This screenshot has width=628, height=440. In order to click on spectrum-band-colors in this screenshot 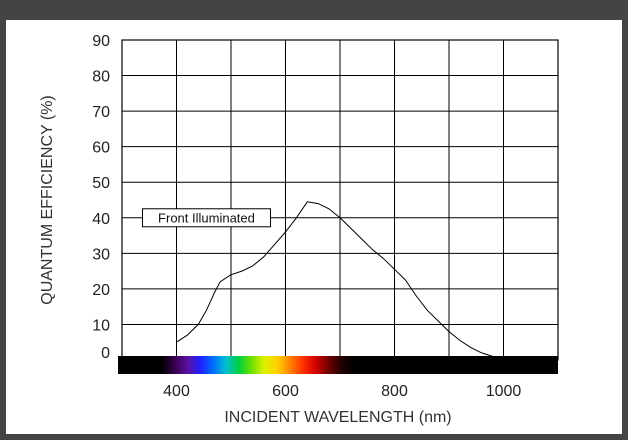, I will do `click(258, 365)`.